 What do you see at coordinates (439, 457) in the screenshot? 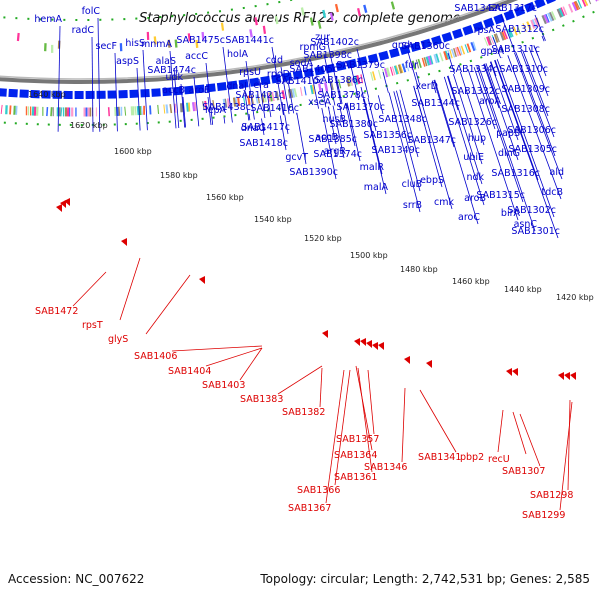
I see `reverse-gene-label: SAB1341` at bounding box center [439, 457].